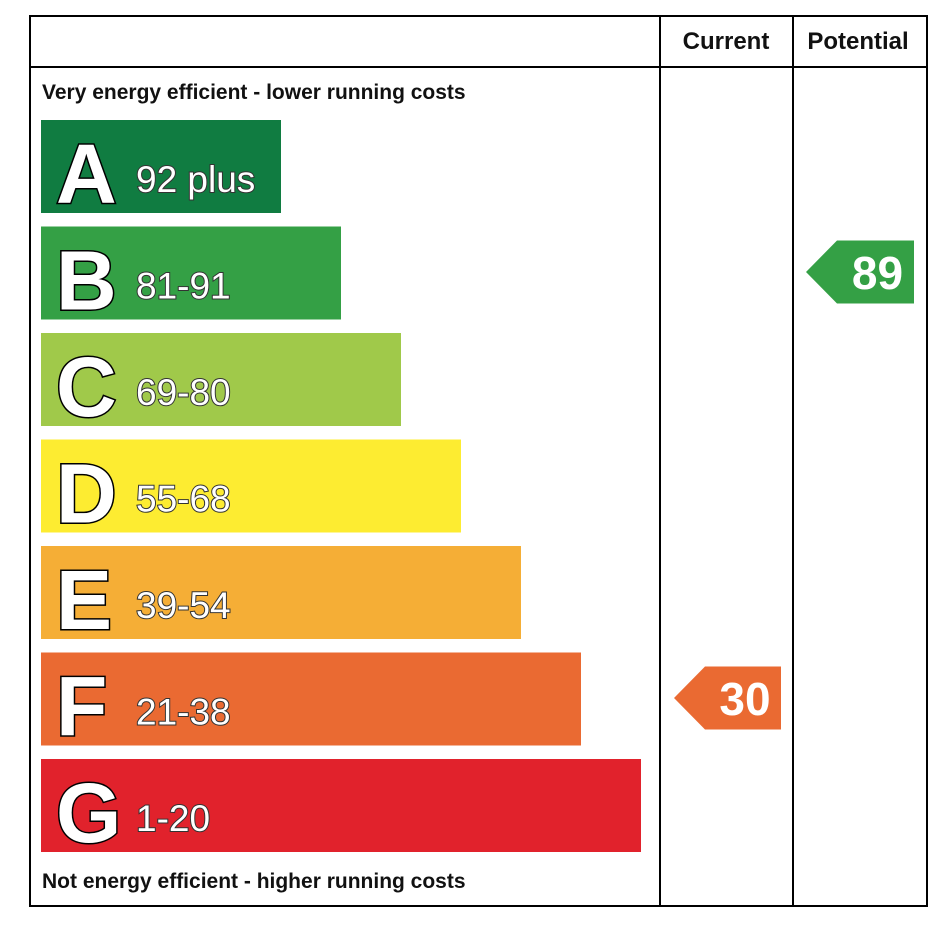  I want to click on band-letter: B, so click(86, 281).